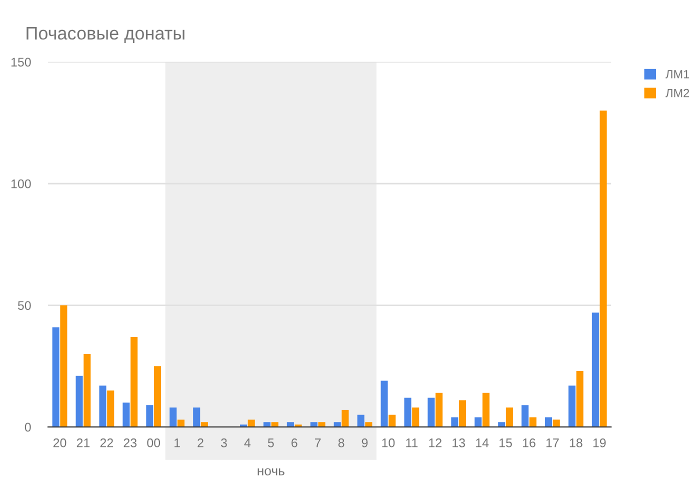 This screenshot has width=700, height=490. Describe the element at coordinates (317, 443) in the screenshot. I see `x-tick-label: 7` at that location.